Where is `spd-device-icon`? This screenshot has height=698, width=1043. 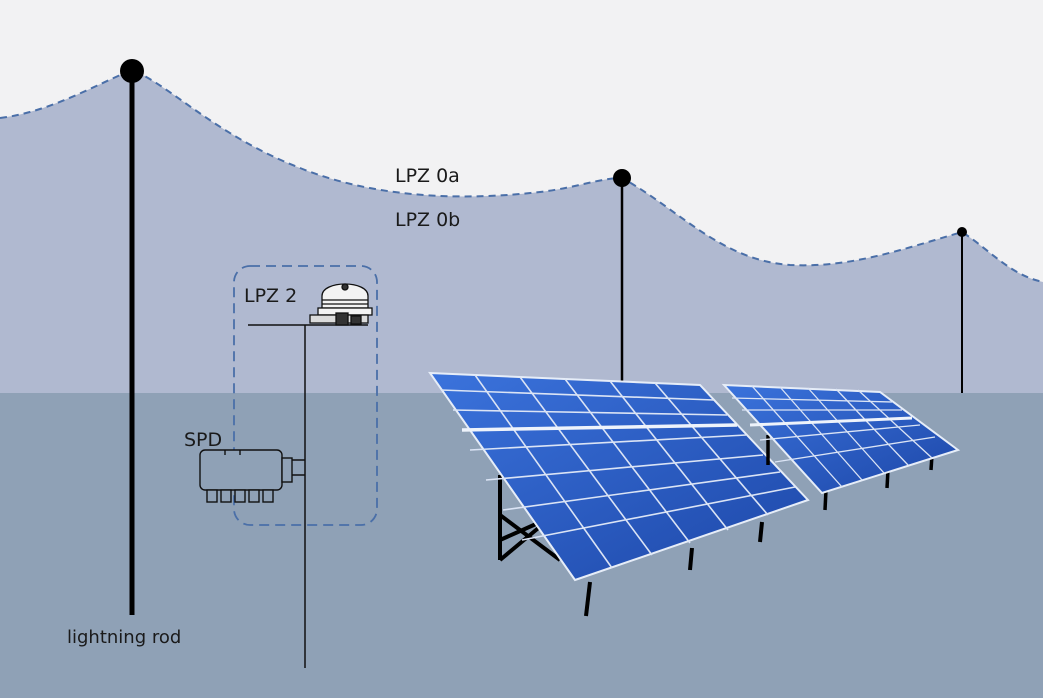 spd-device-icon is located at coordinates (246, 476).